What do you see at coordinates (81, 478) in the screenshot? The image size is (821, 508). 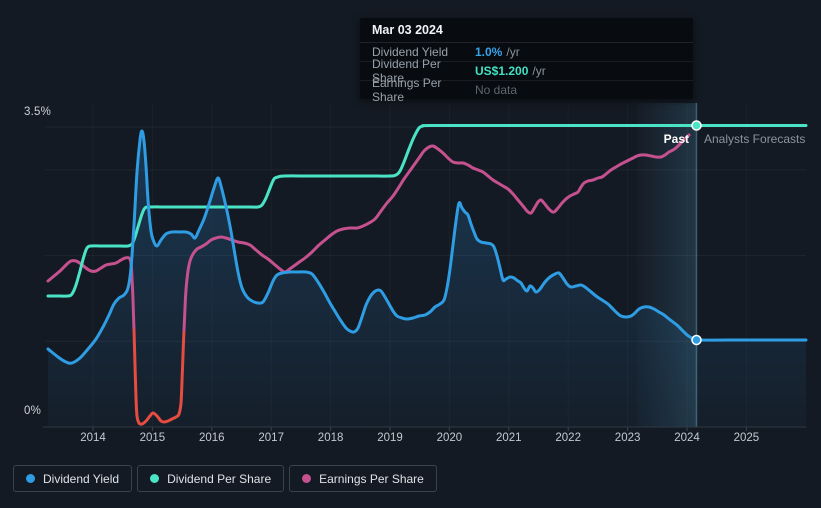 I see `legend-label: Dividend Yield` at bounding box center [81, 478].